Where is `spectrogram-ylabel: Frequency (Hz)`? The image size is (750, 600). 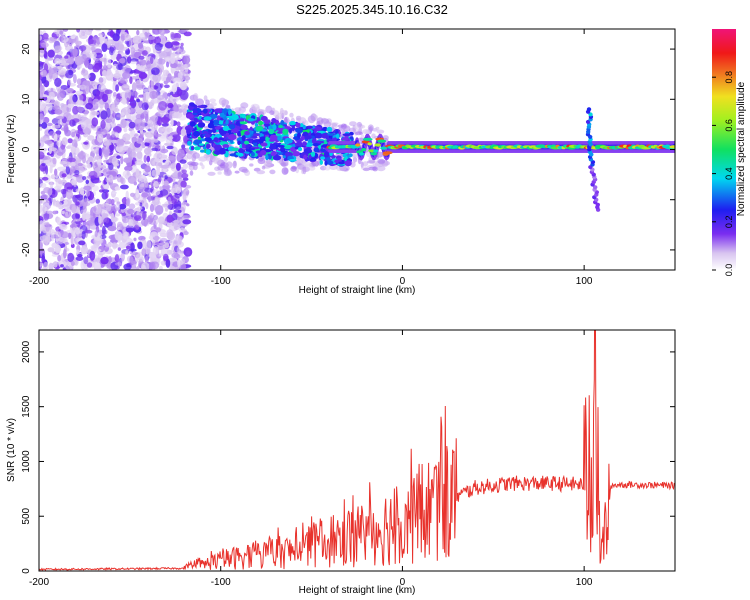
spectrogram-ylabel: Frequency (Hz) is located at coordinates (11, 149).